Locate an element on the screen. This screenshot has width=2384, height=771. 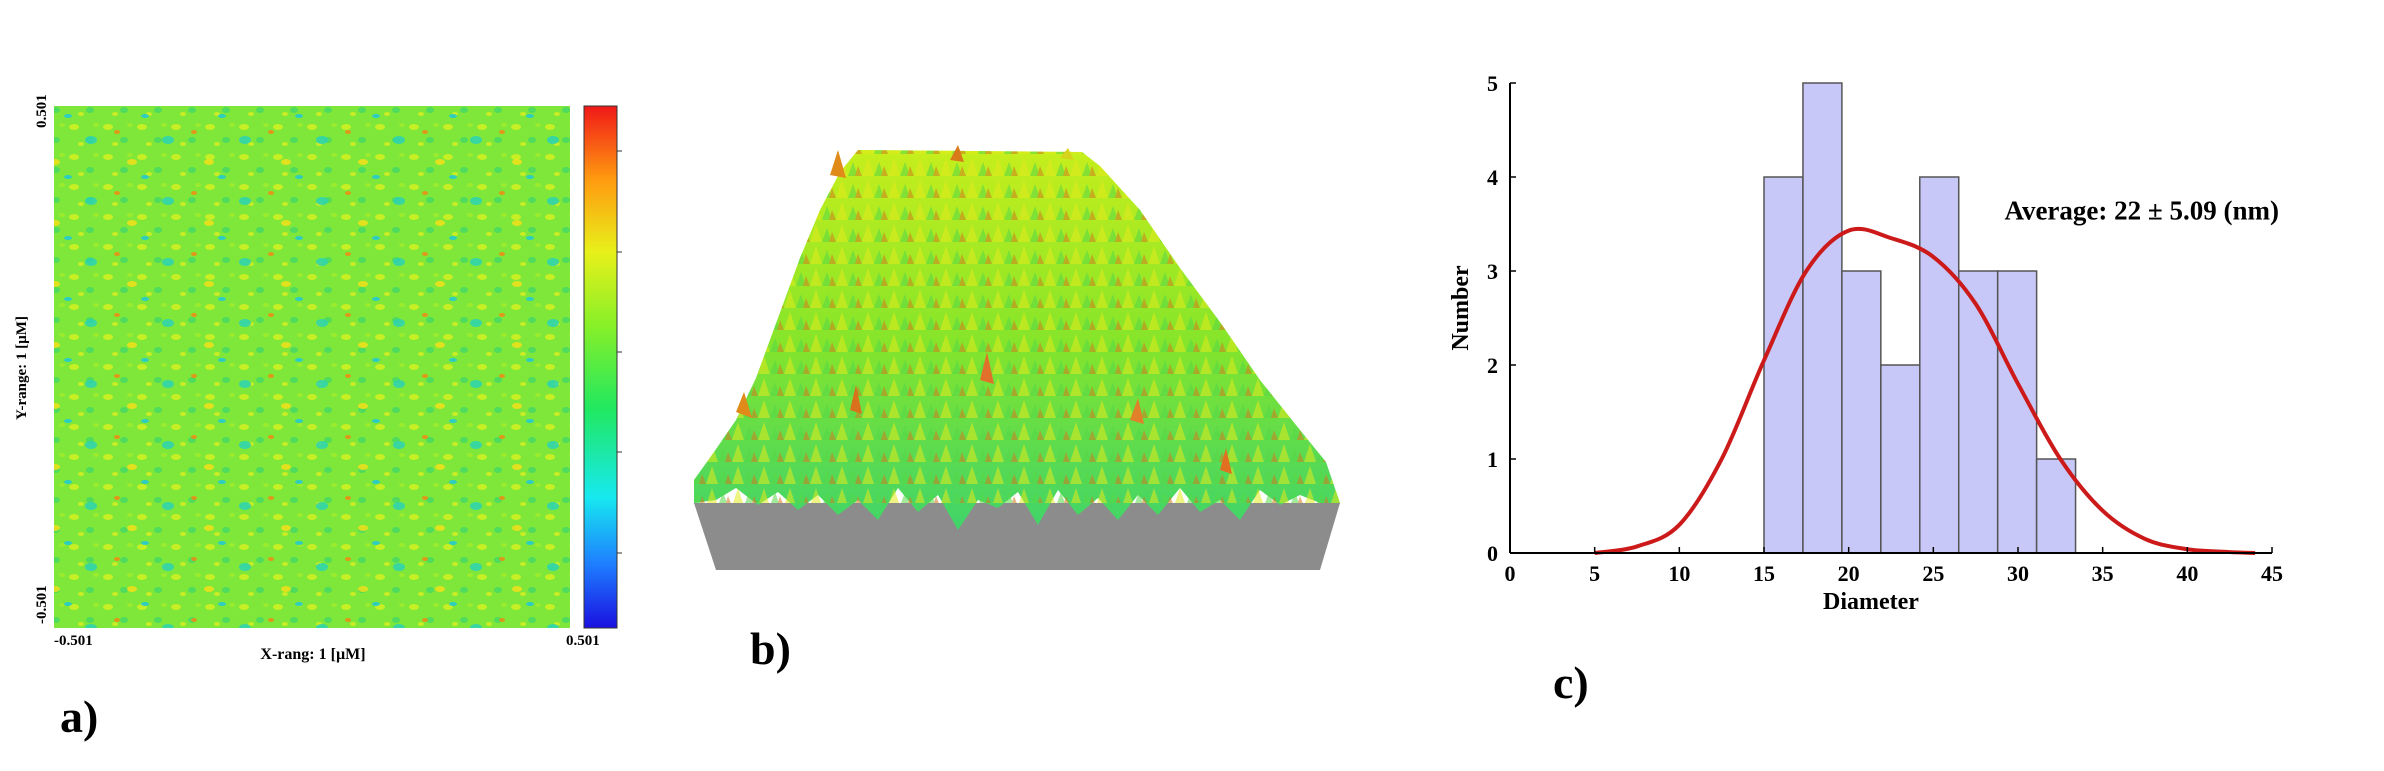
x-tick-label: 30 is located at coordinates (2018, 573).